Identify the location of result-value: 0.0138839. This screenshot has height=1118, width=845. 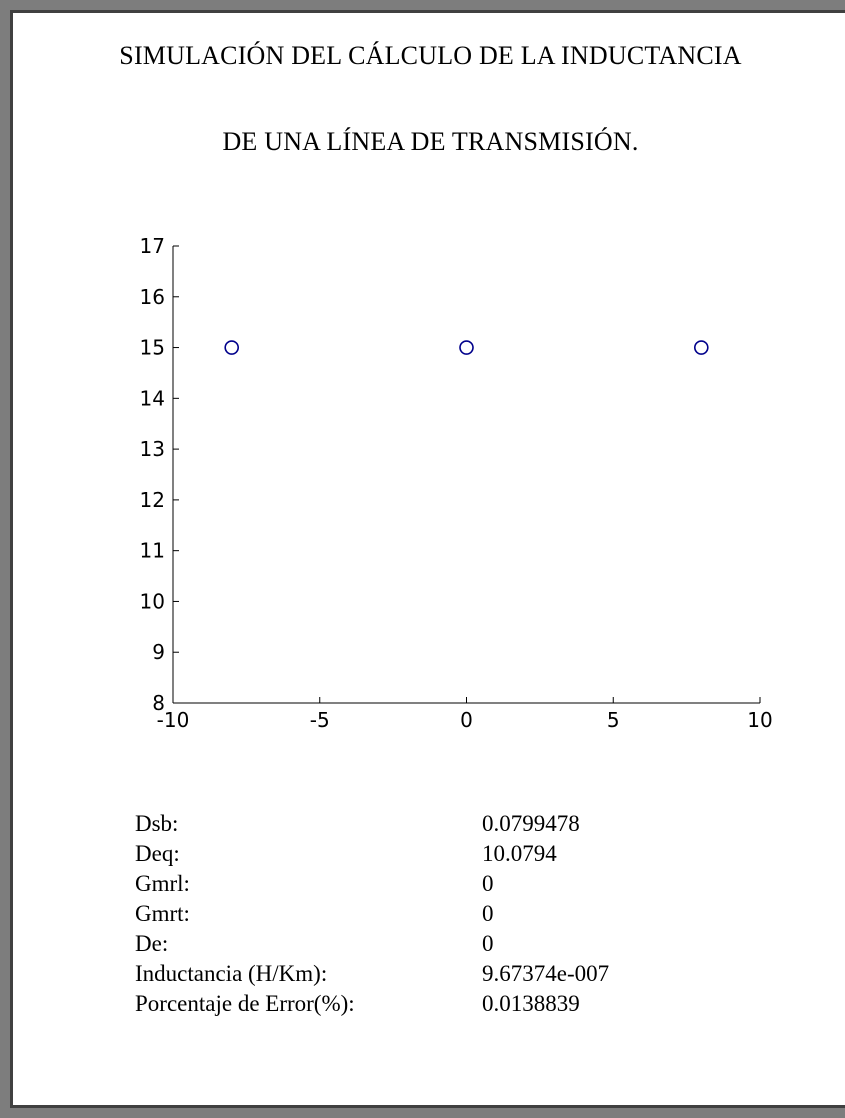
(531, 1003).